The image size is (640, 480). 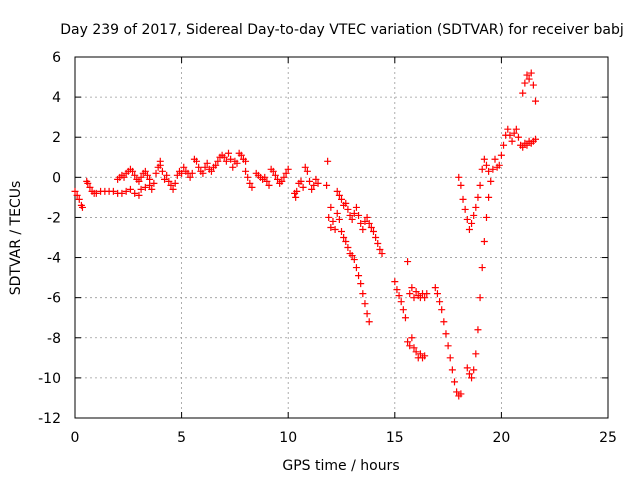 I want to click on x-tick-label: 10, so click(x=288, y=438).